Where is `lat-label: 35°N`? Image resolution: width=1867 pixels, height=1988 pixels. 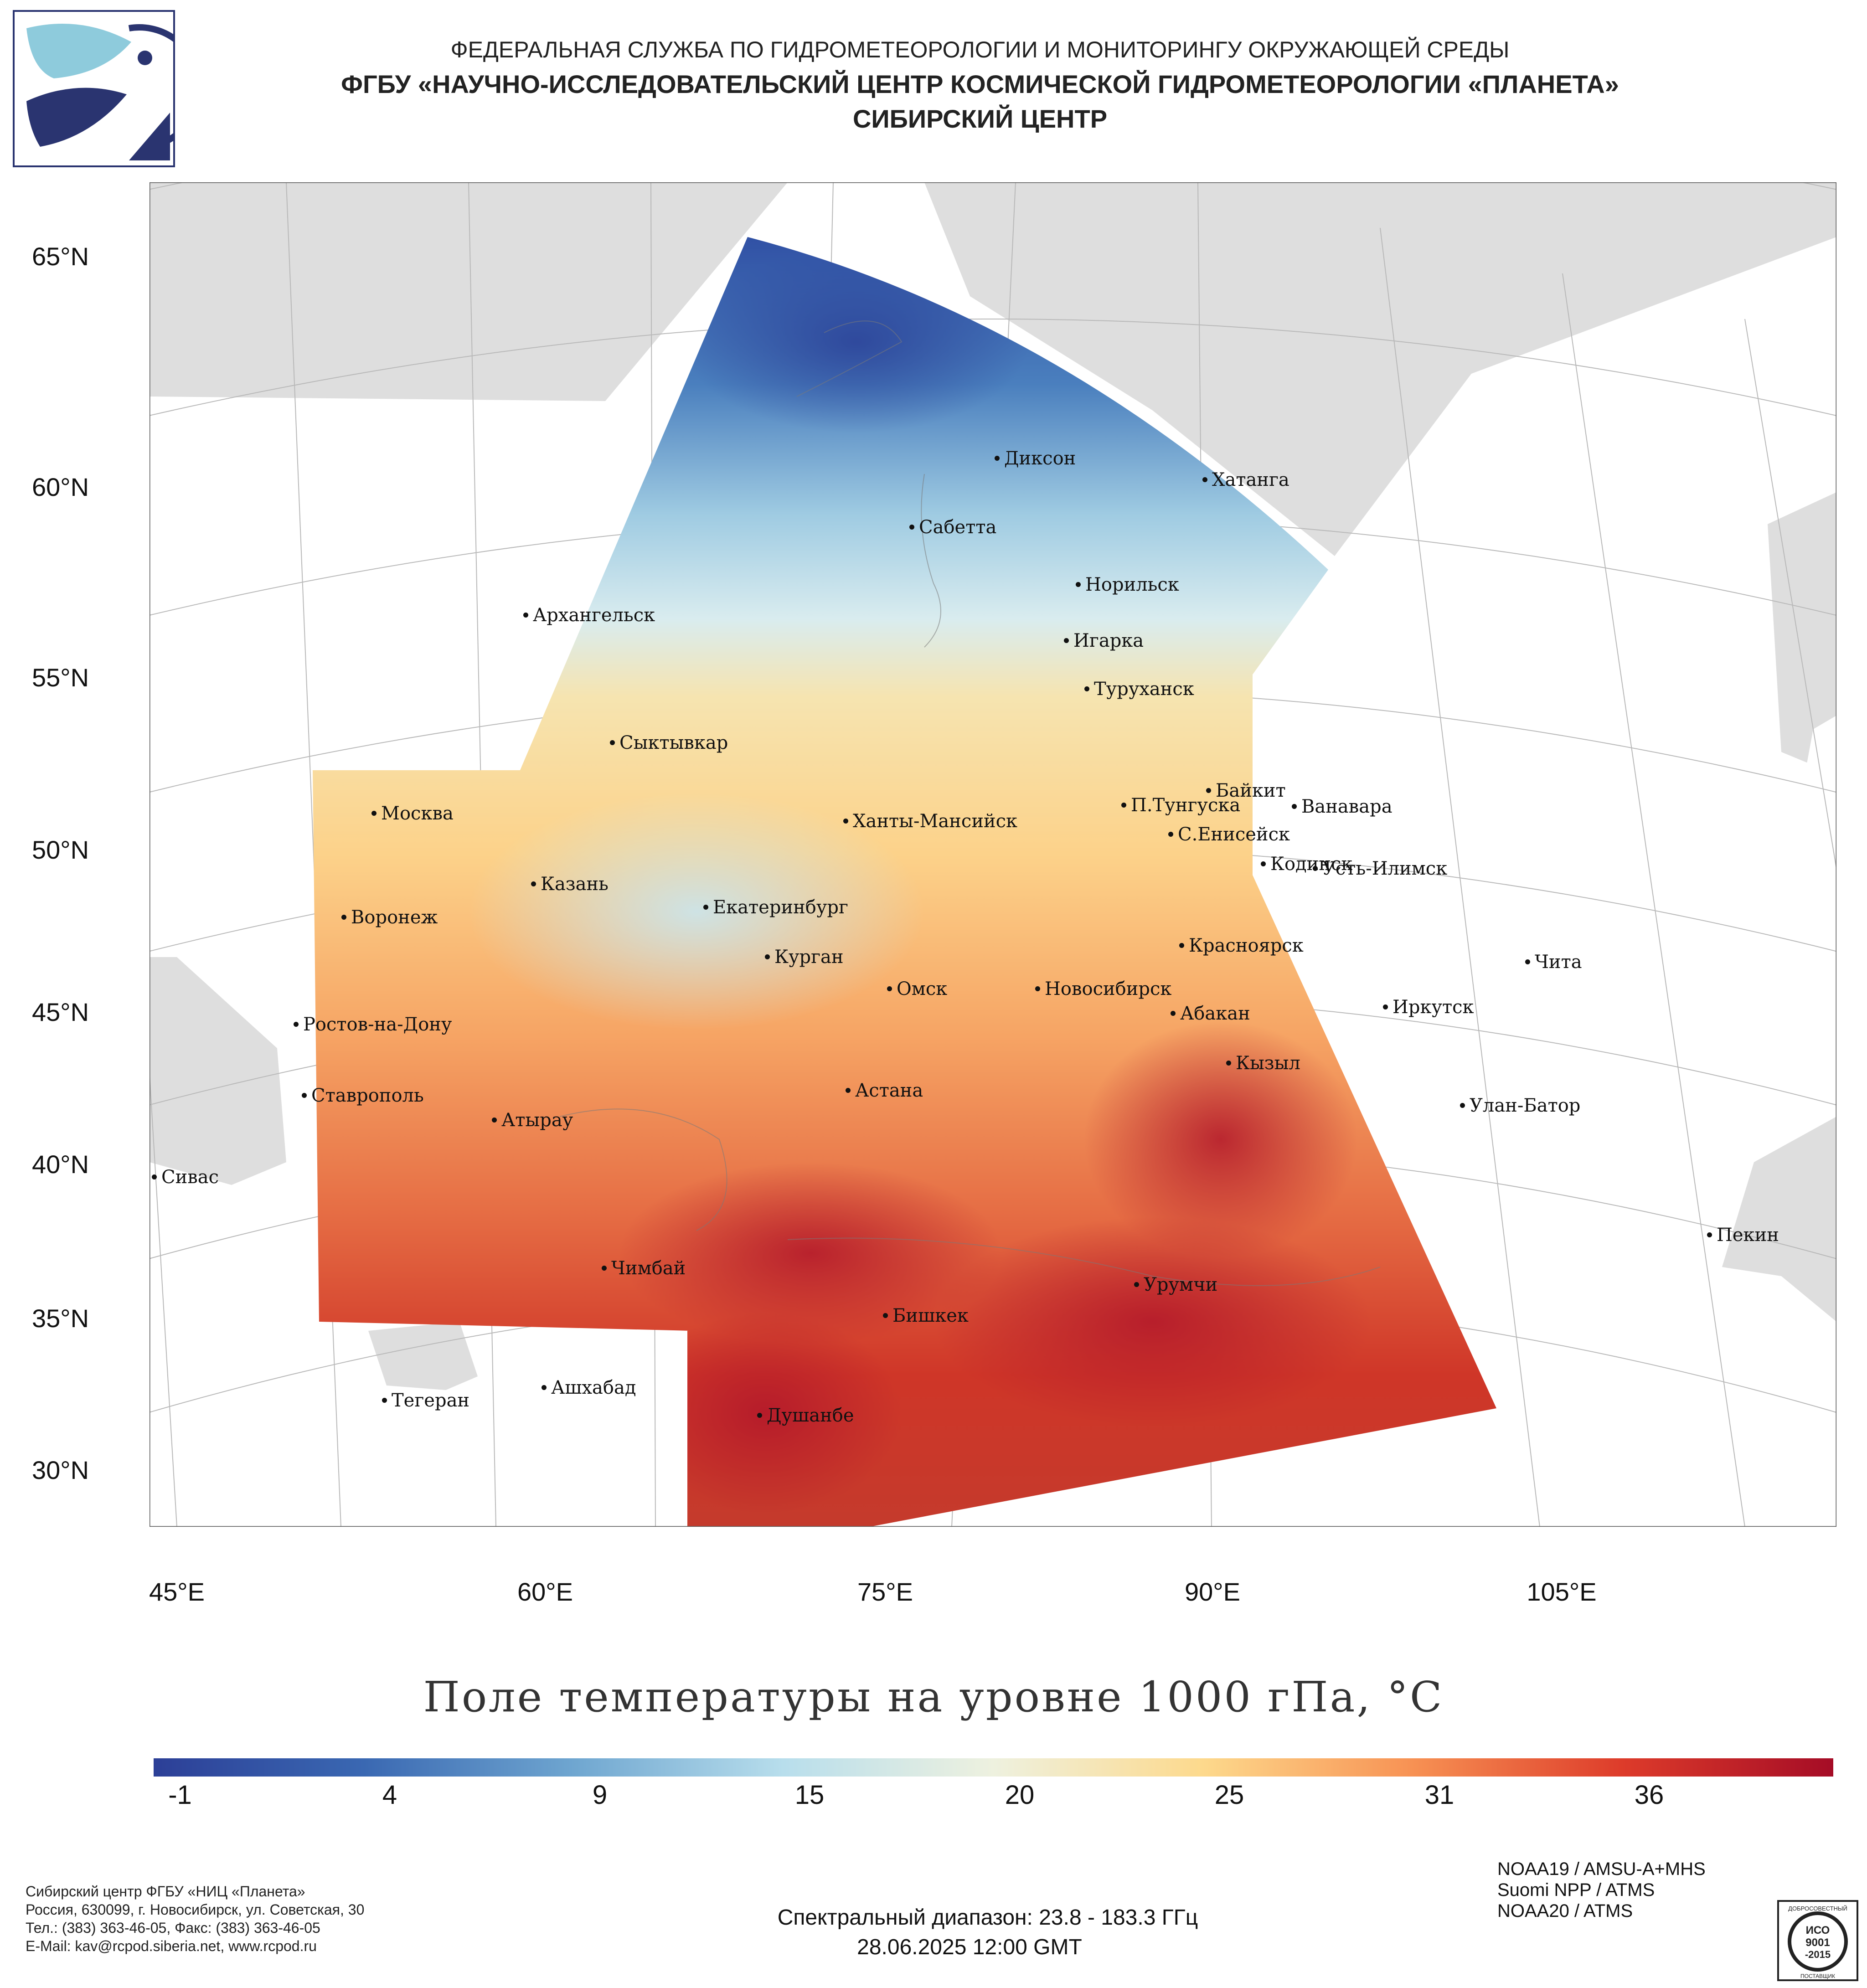
lat-label: 35°N is located at coordinates (60, 1318).